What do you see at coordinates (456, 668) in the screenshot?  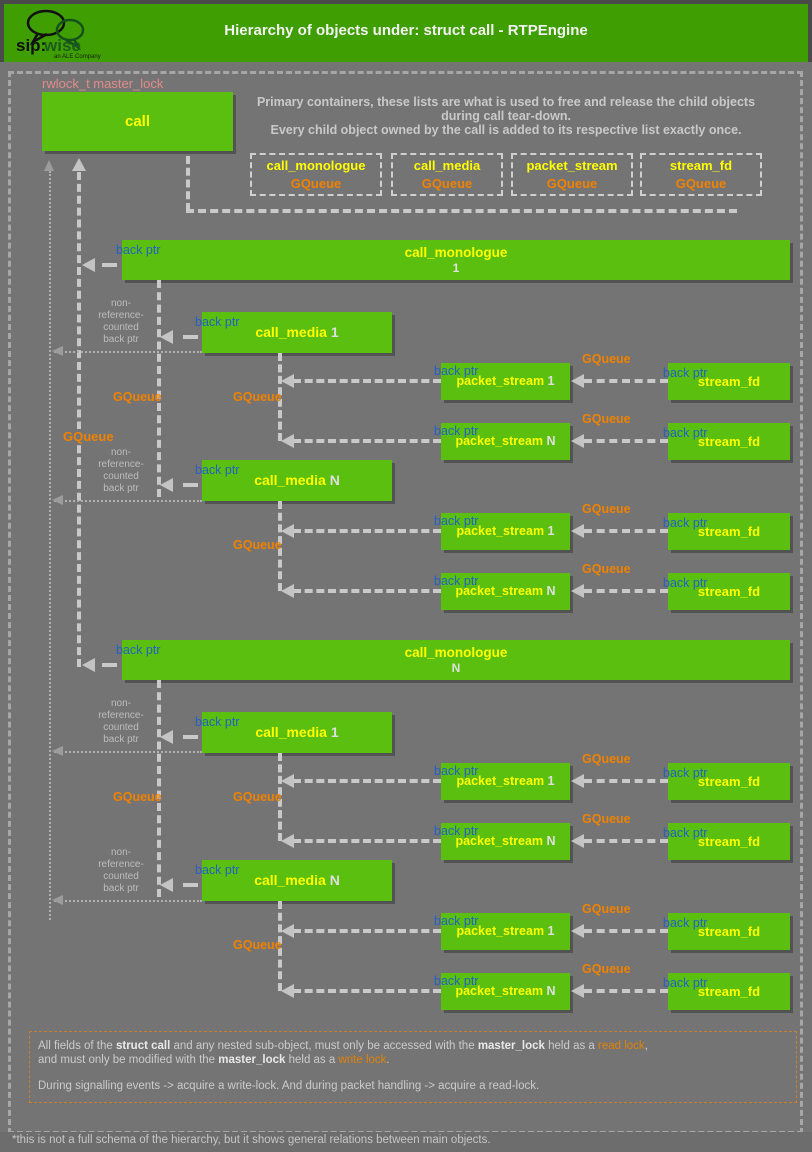 I see `call-monologue-number: N` at bounding box center [456, 668].